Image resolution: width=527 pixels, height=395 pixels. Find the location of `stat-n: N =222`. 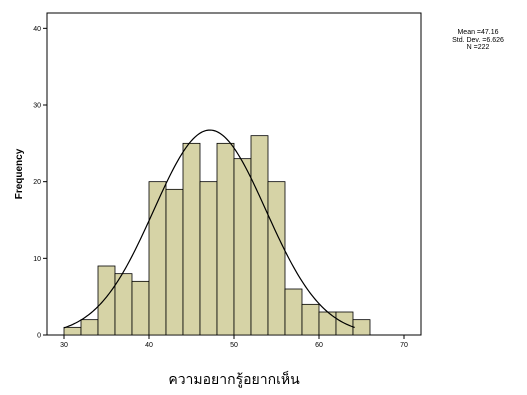

stat-n: N =222 is located at coordinates (478, 47).